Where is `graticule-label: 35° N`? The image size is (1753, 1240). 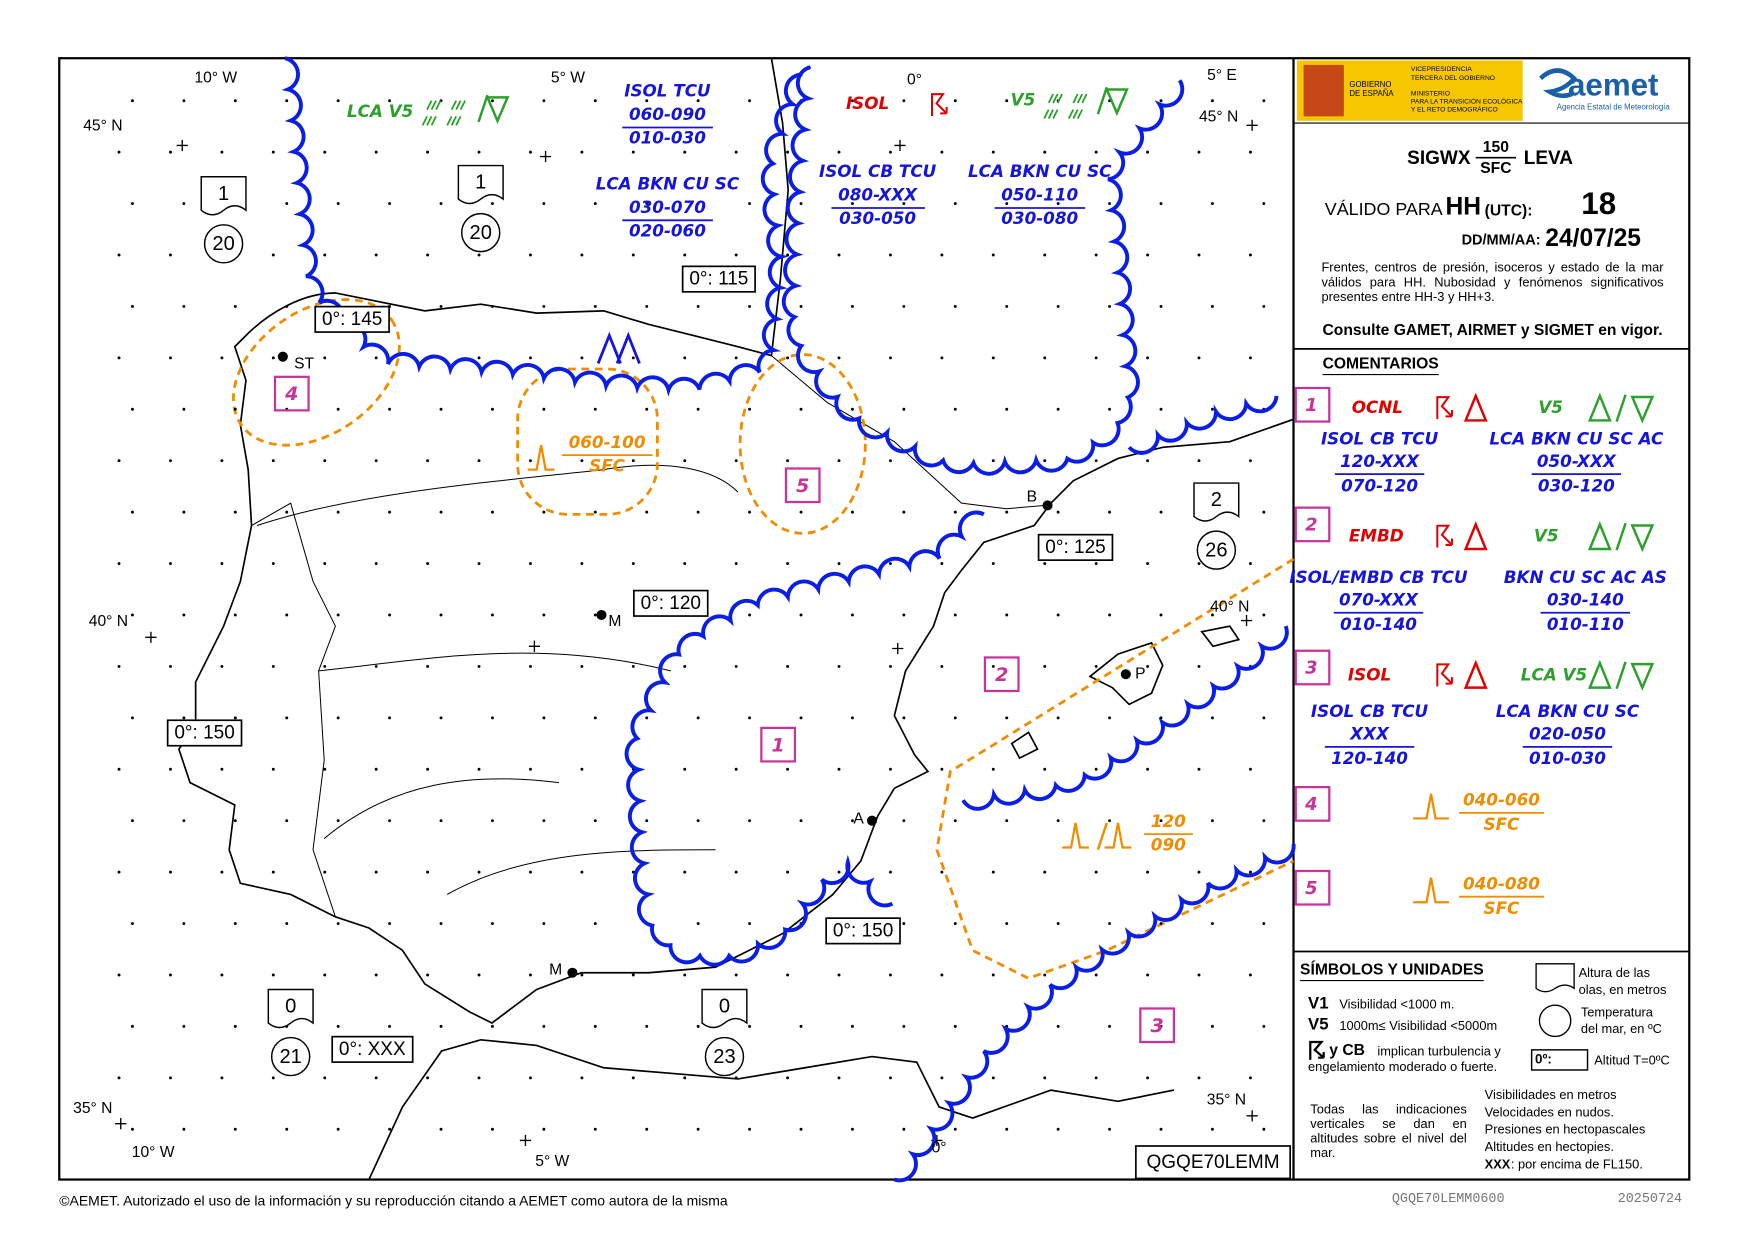
graticule-label: 35° N is located at coordinates (1226, 1099).